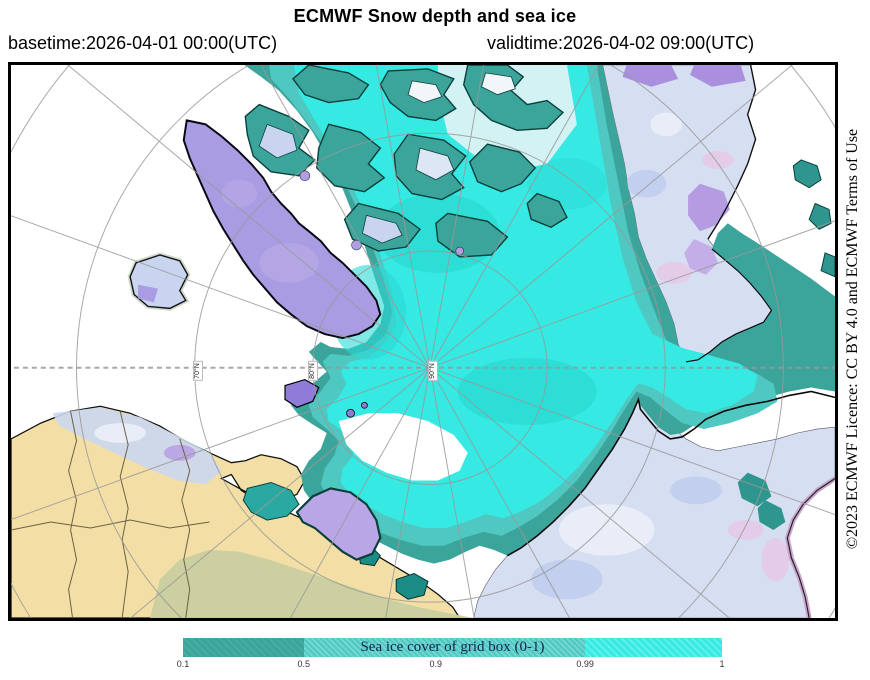  Describe the element at coordinates (338, 524) in the screenshot. I see `novaya-zemlya` at that location.